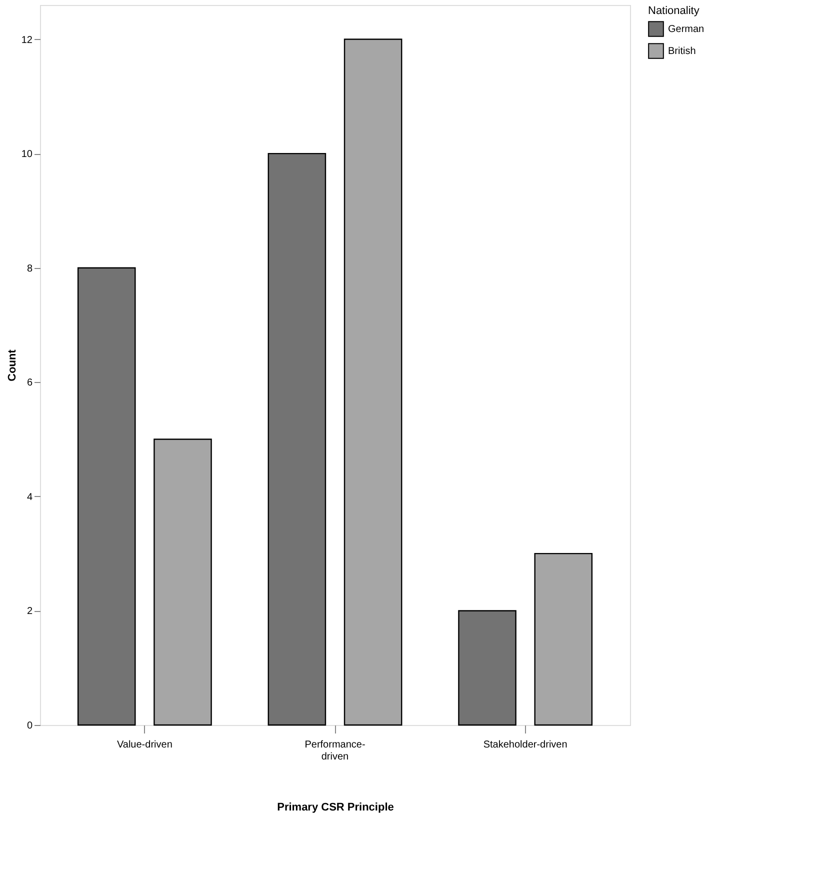  Describe the element at coordinates (29, 726) in the screenshot. I see `y-tick-label: 0` at that location.